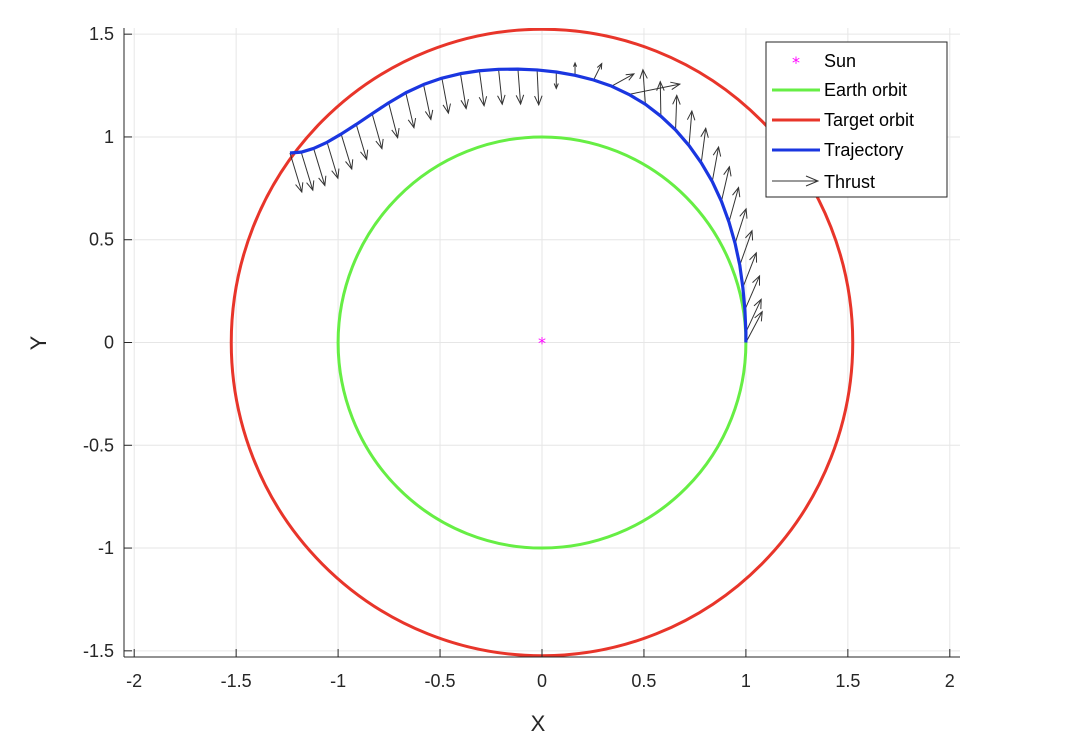 Image resolution: width=1080 pixels, height=743 pixels. Describe the element at coordinates (538, 723) in the screenshot. I see `x-axis-label: X` at that location.